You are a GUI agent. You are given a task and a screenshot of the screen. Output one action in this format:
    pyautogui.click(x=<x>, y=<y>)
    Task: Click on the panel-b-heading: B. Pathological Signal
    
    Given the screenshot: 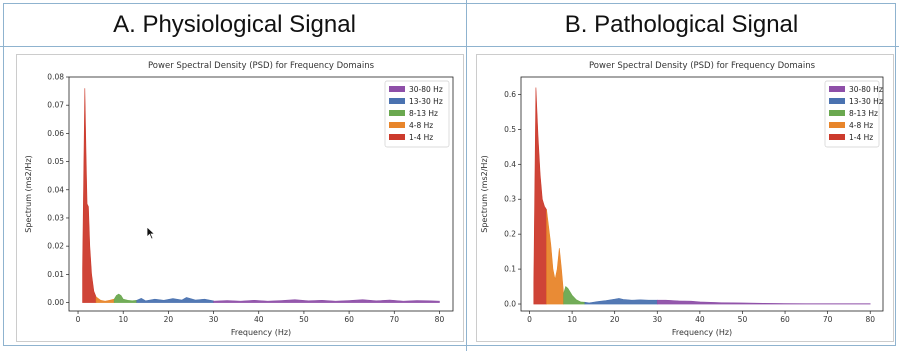 What is the action you would take?
    pyautogui.click(x=681, y=24)
    